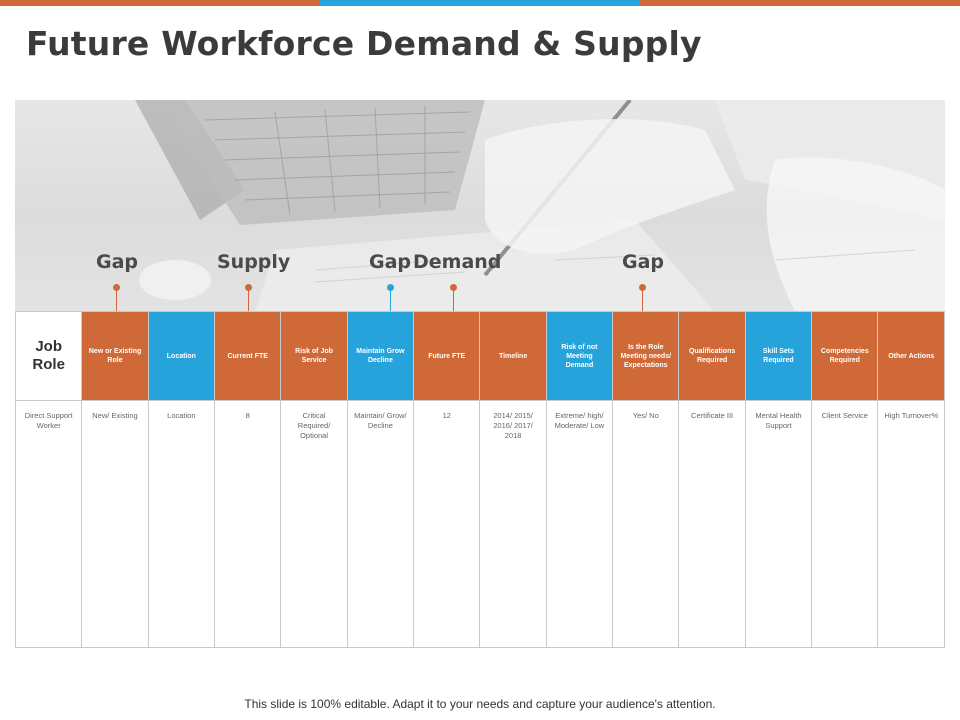  I want to click on header-competencies-required: Competencies Required, so click(845, 356).